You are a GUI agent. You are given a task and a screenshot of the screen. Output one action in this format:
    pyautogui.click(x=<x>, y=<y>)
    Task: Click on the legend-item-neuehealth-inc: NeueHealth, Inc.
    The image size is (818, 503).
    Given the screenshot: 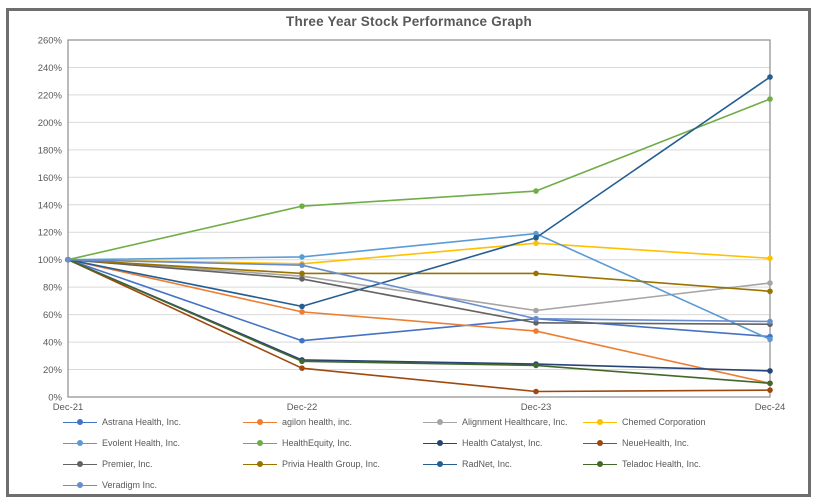 What is the action you would take?
    pyautogui.click(x=636, y=443)
    